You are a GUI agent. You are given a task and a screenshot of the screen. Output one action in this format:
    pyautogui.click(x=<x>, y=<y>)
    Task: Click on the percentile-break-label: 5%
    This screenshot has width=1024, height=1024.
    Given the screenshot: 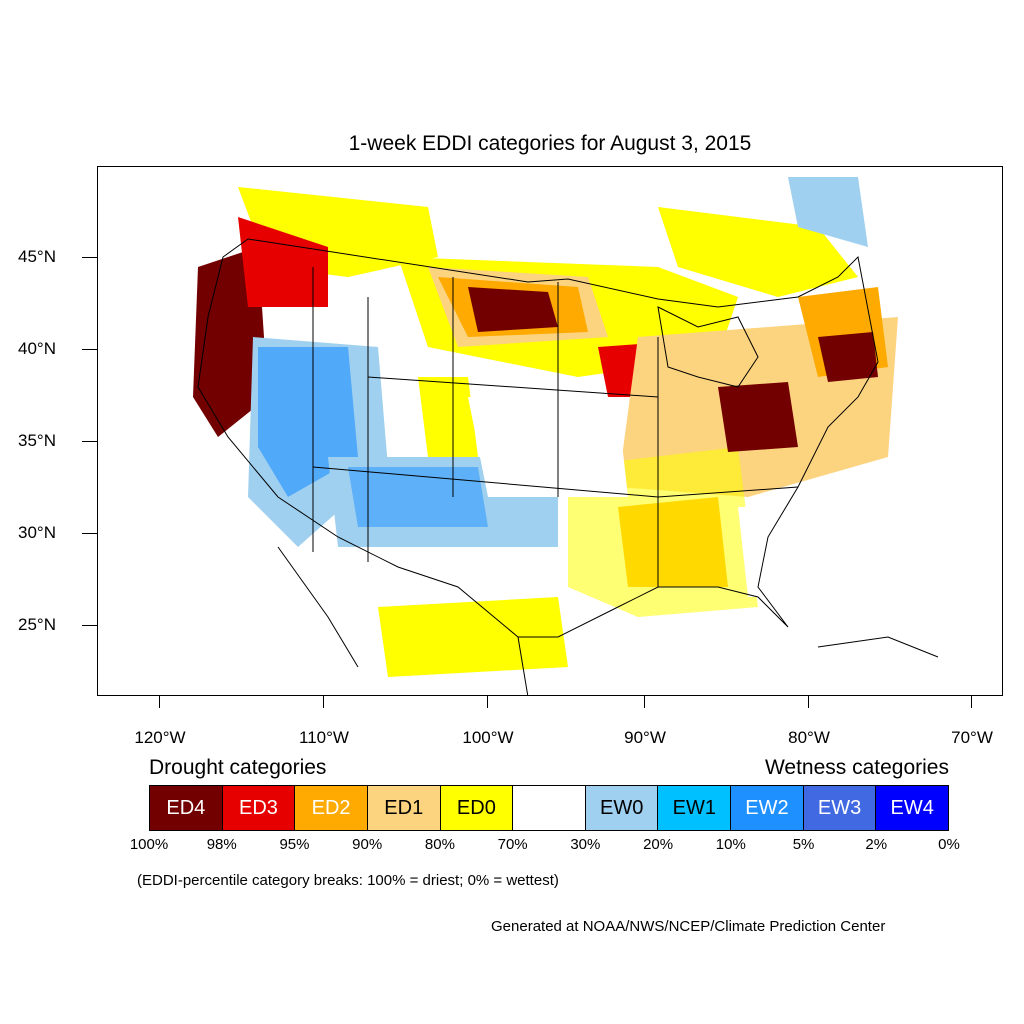 What is the action you would take?
    pyautogui.click(x=803, y=844)
    